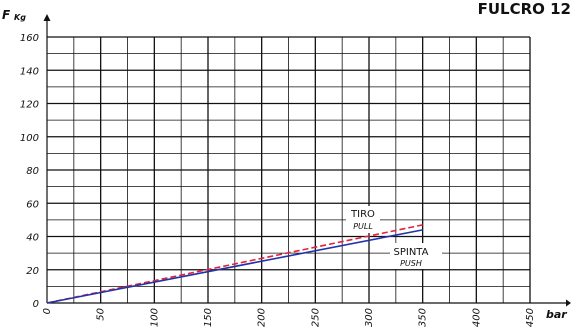 This screenshot has height=327, width=571. What do you see at coordinates (362, 214) in the screenshot?
I see `annotation-tiro-name: TIRO` at bounding box center [362, 214].